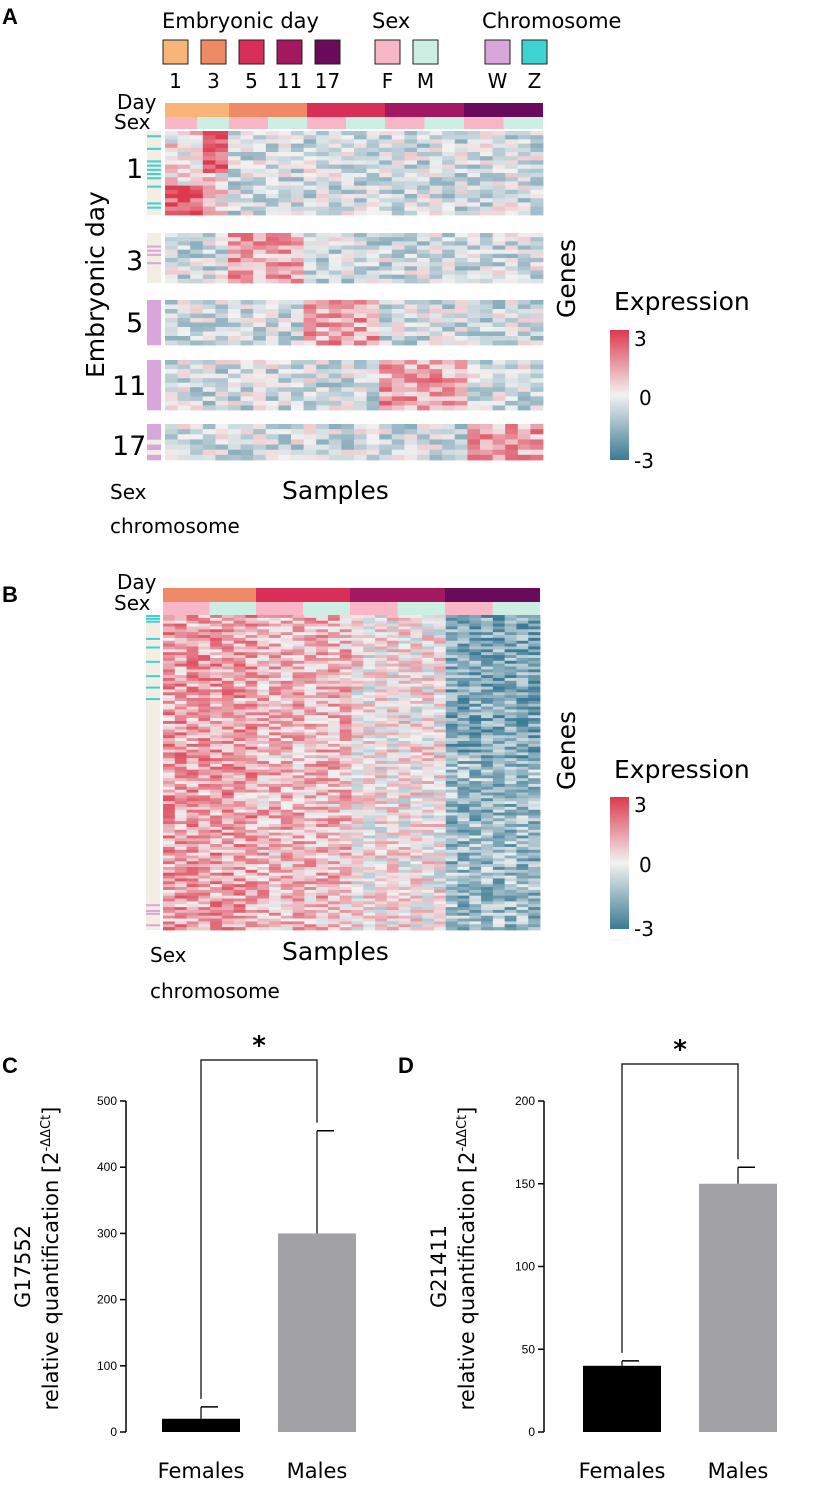 The width and height of the screenshot is (827, 1489). What do you see at coordinates (566, 278) in the screenshot?
I see `heatmap-a-genes-label: Genes` at bounding box center [566, 278].